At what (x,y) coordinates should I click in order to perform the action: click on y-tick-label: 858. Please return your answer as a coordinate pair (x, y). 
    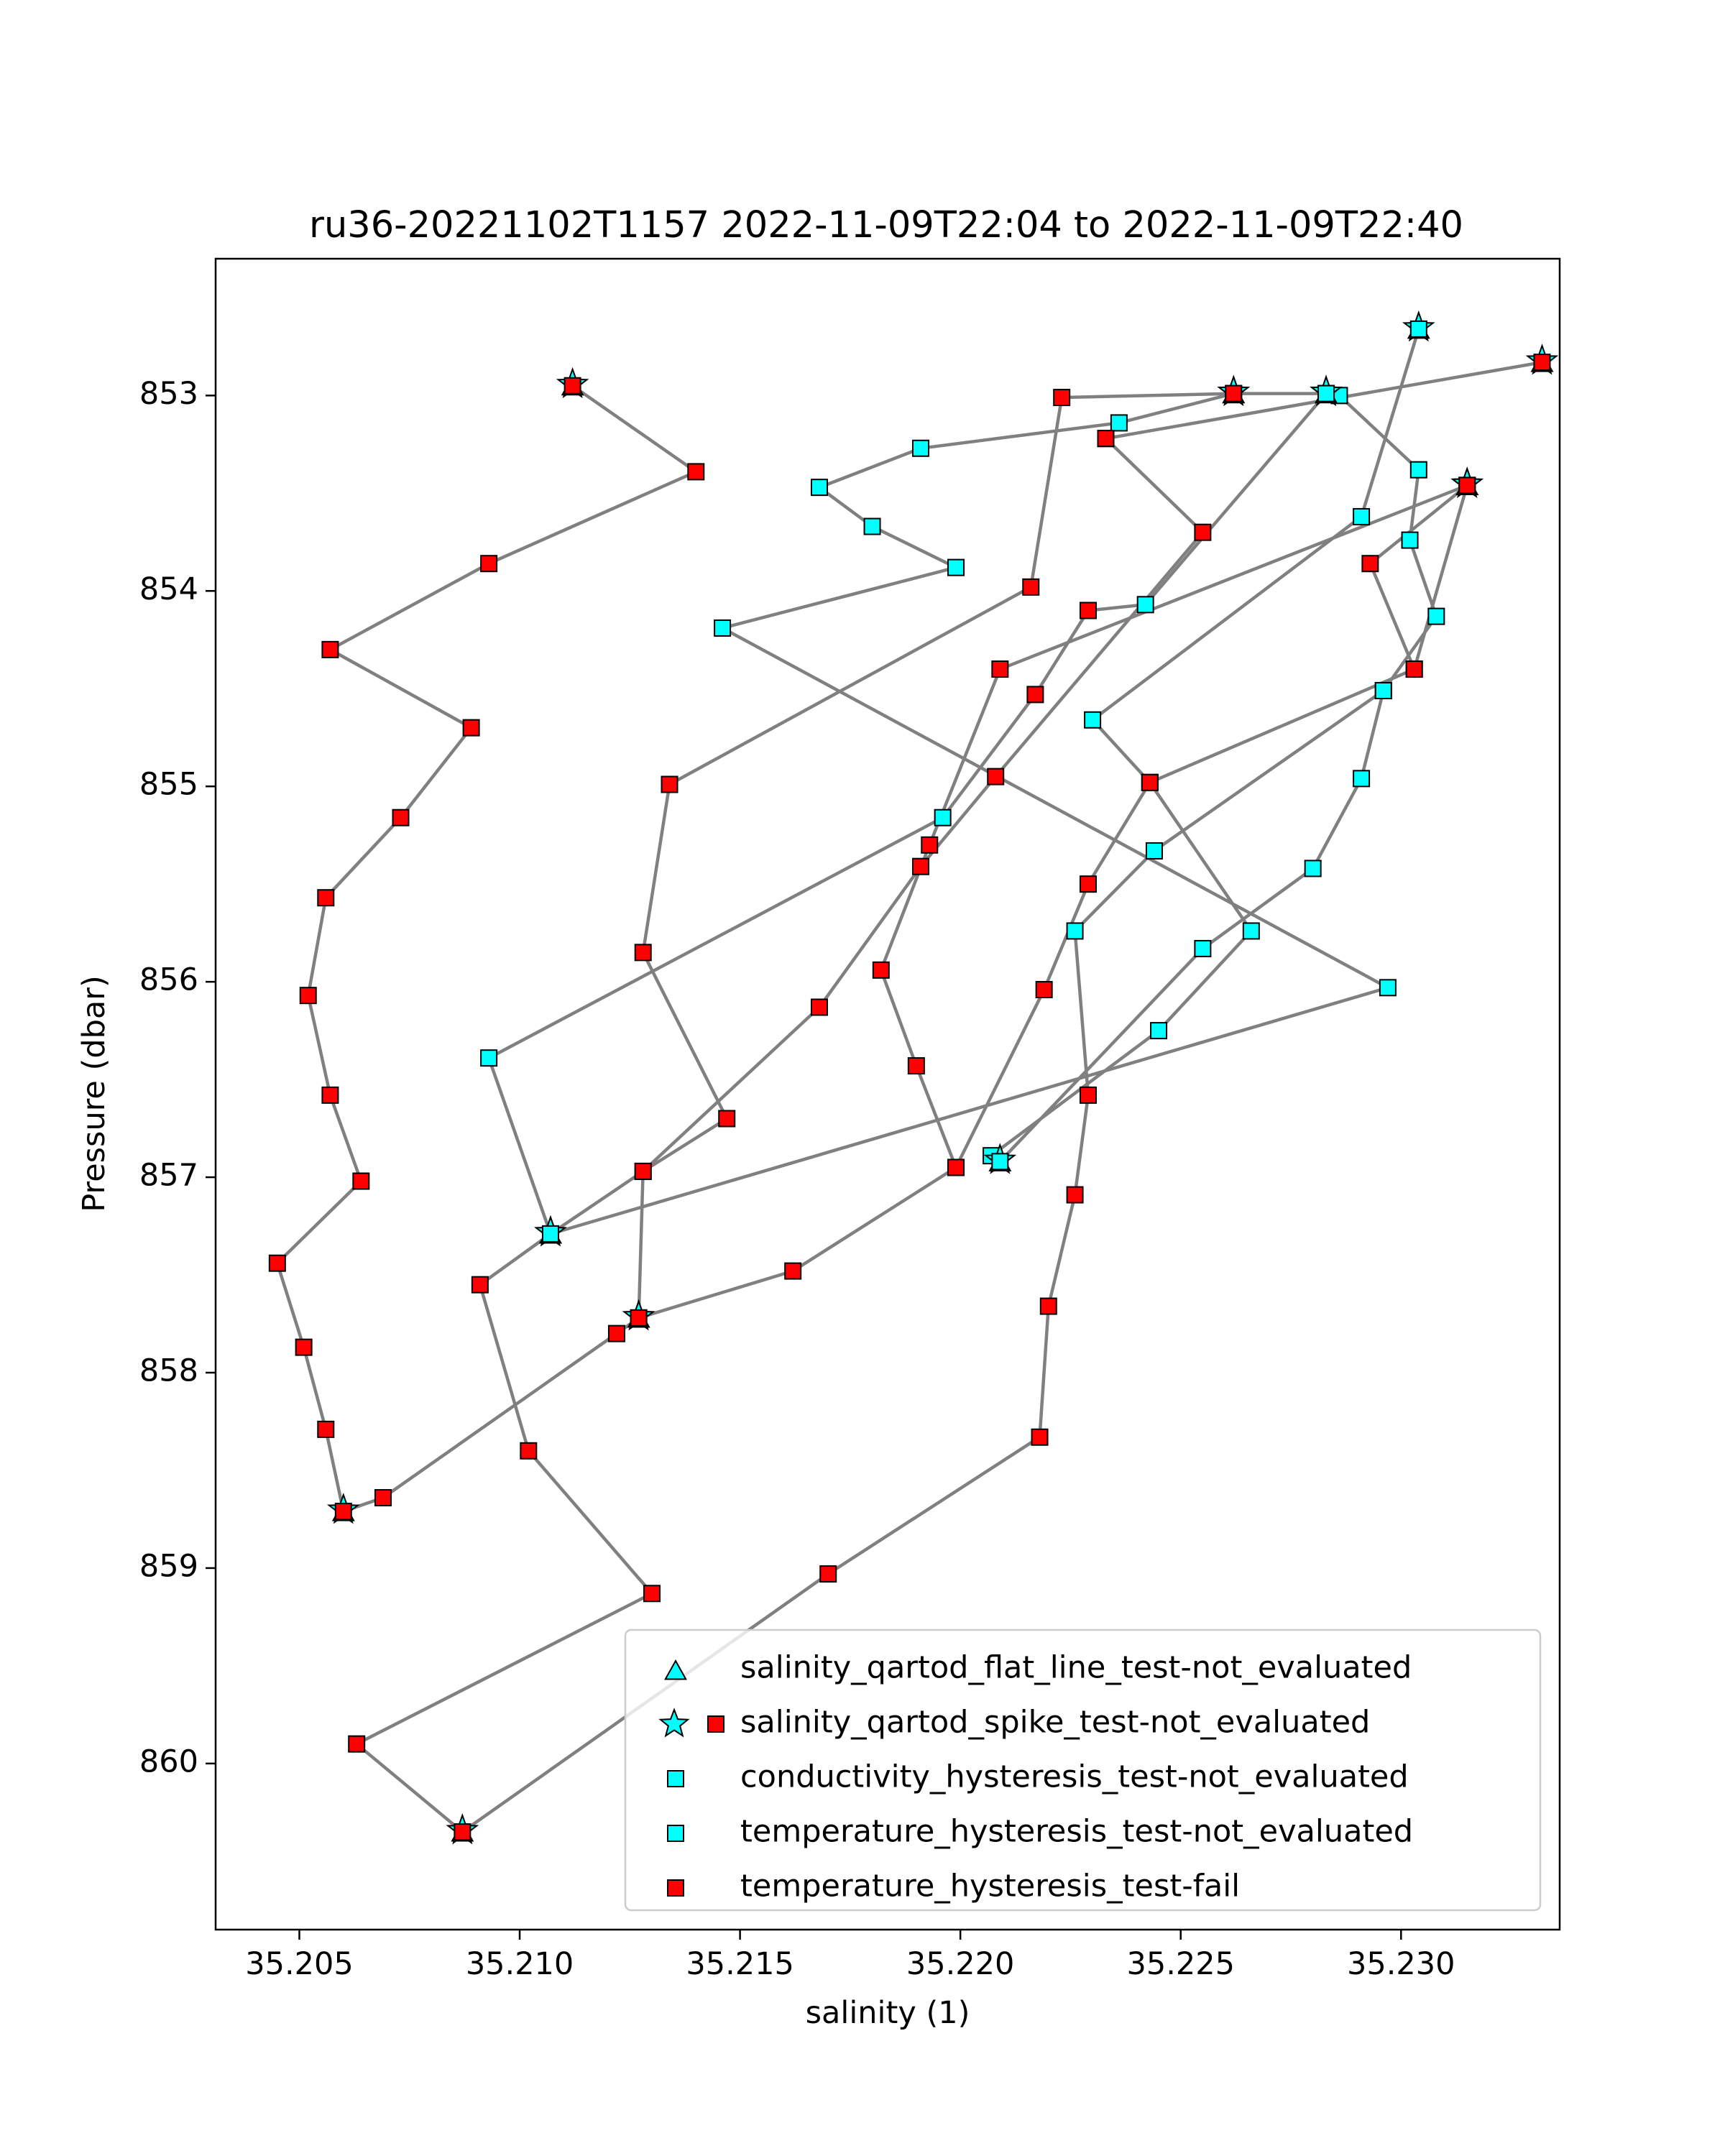
    Looking at the image, I should click on (168, 1371).